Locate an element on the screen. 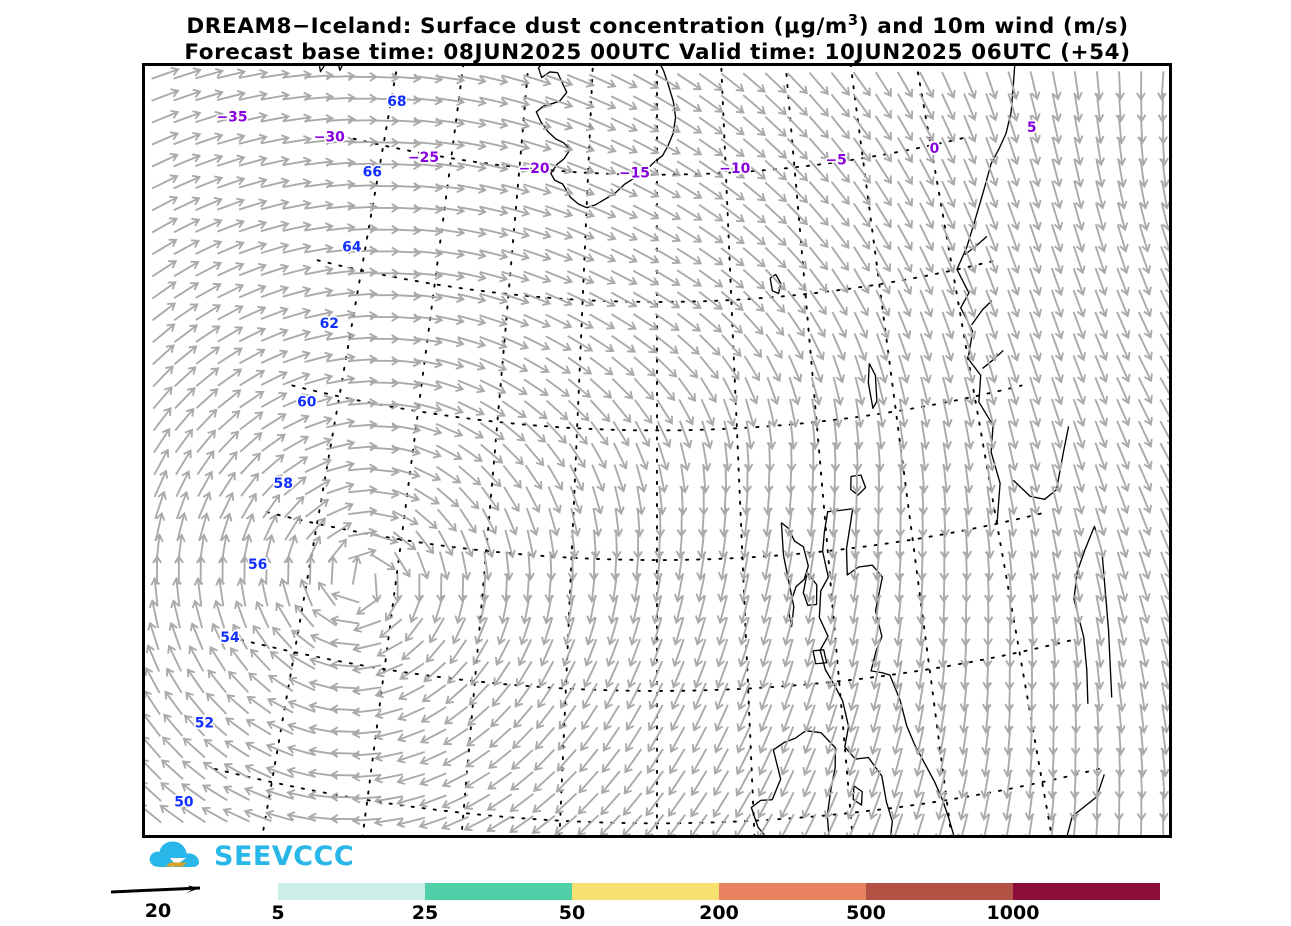  latitude-label: 58 is located at coordinates (283, 484).